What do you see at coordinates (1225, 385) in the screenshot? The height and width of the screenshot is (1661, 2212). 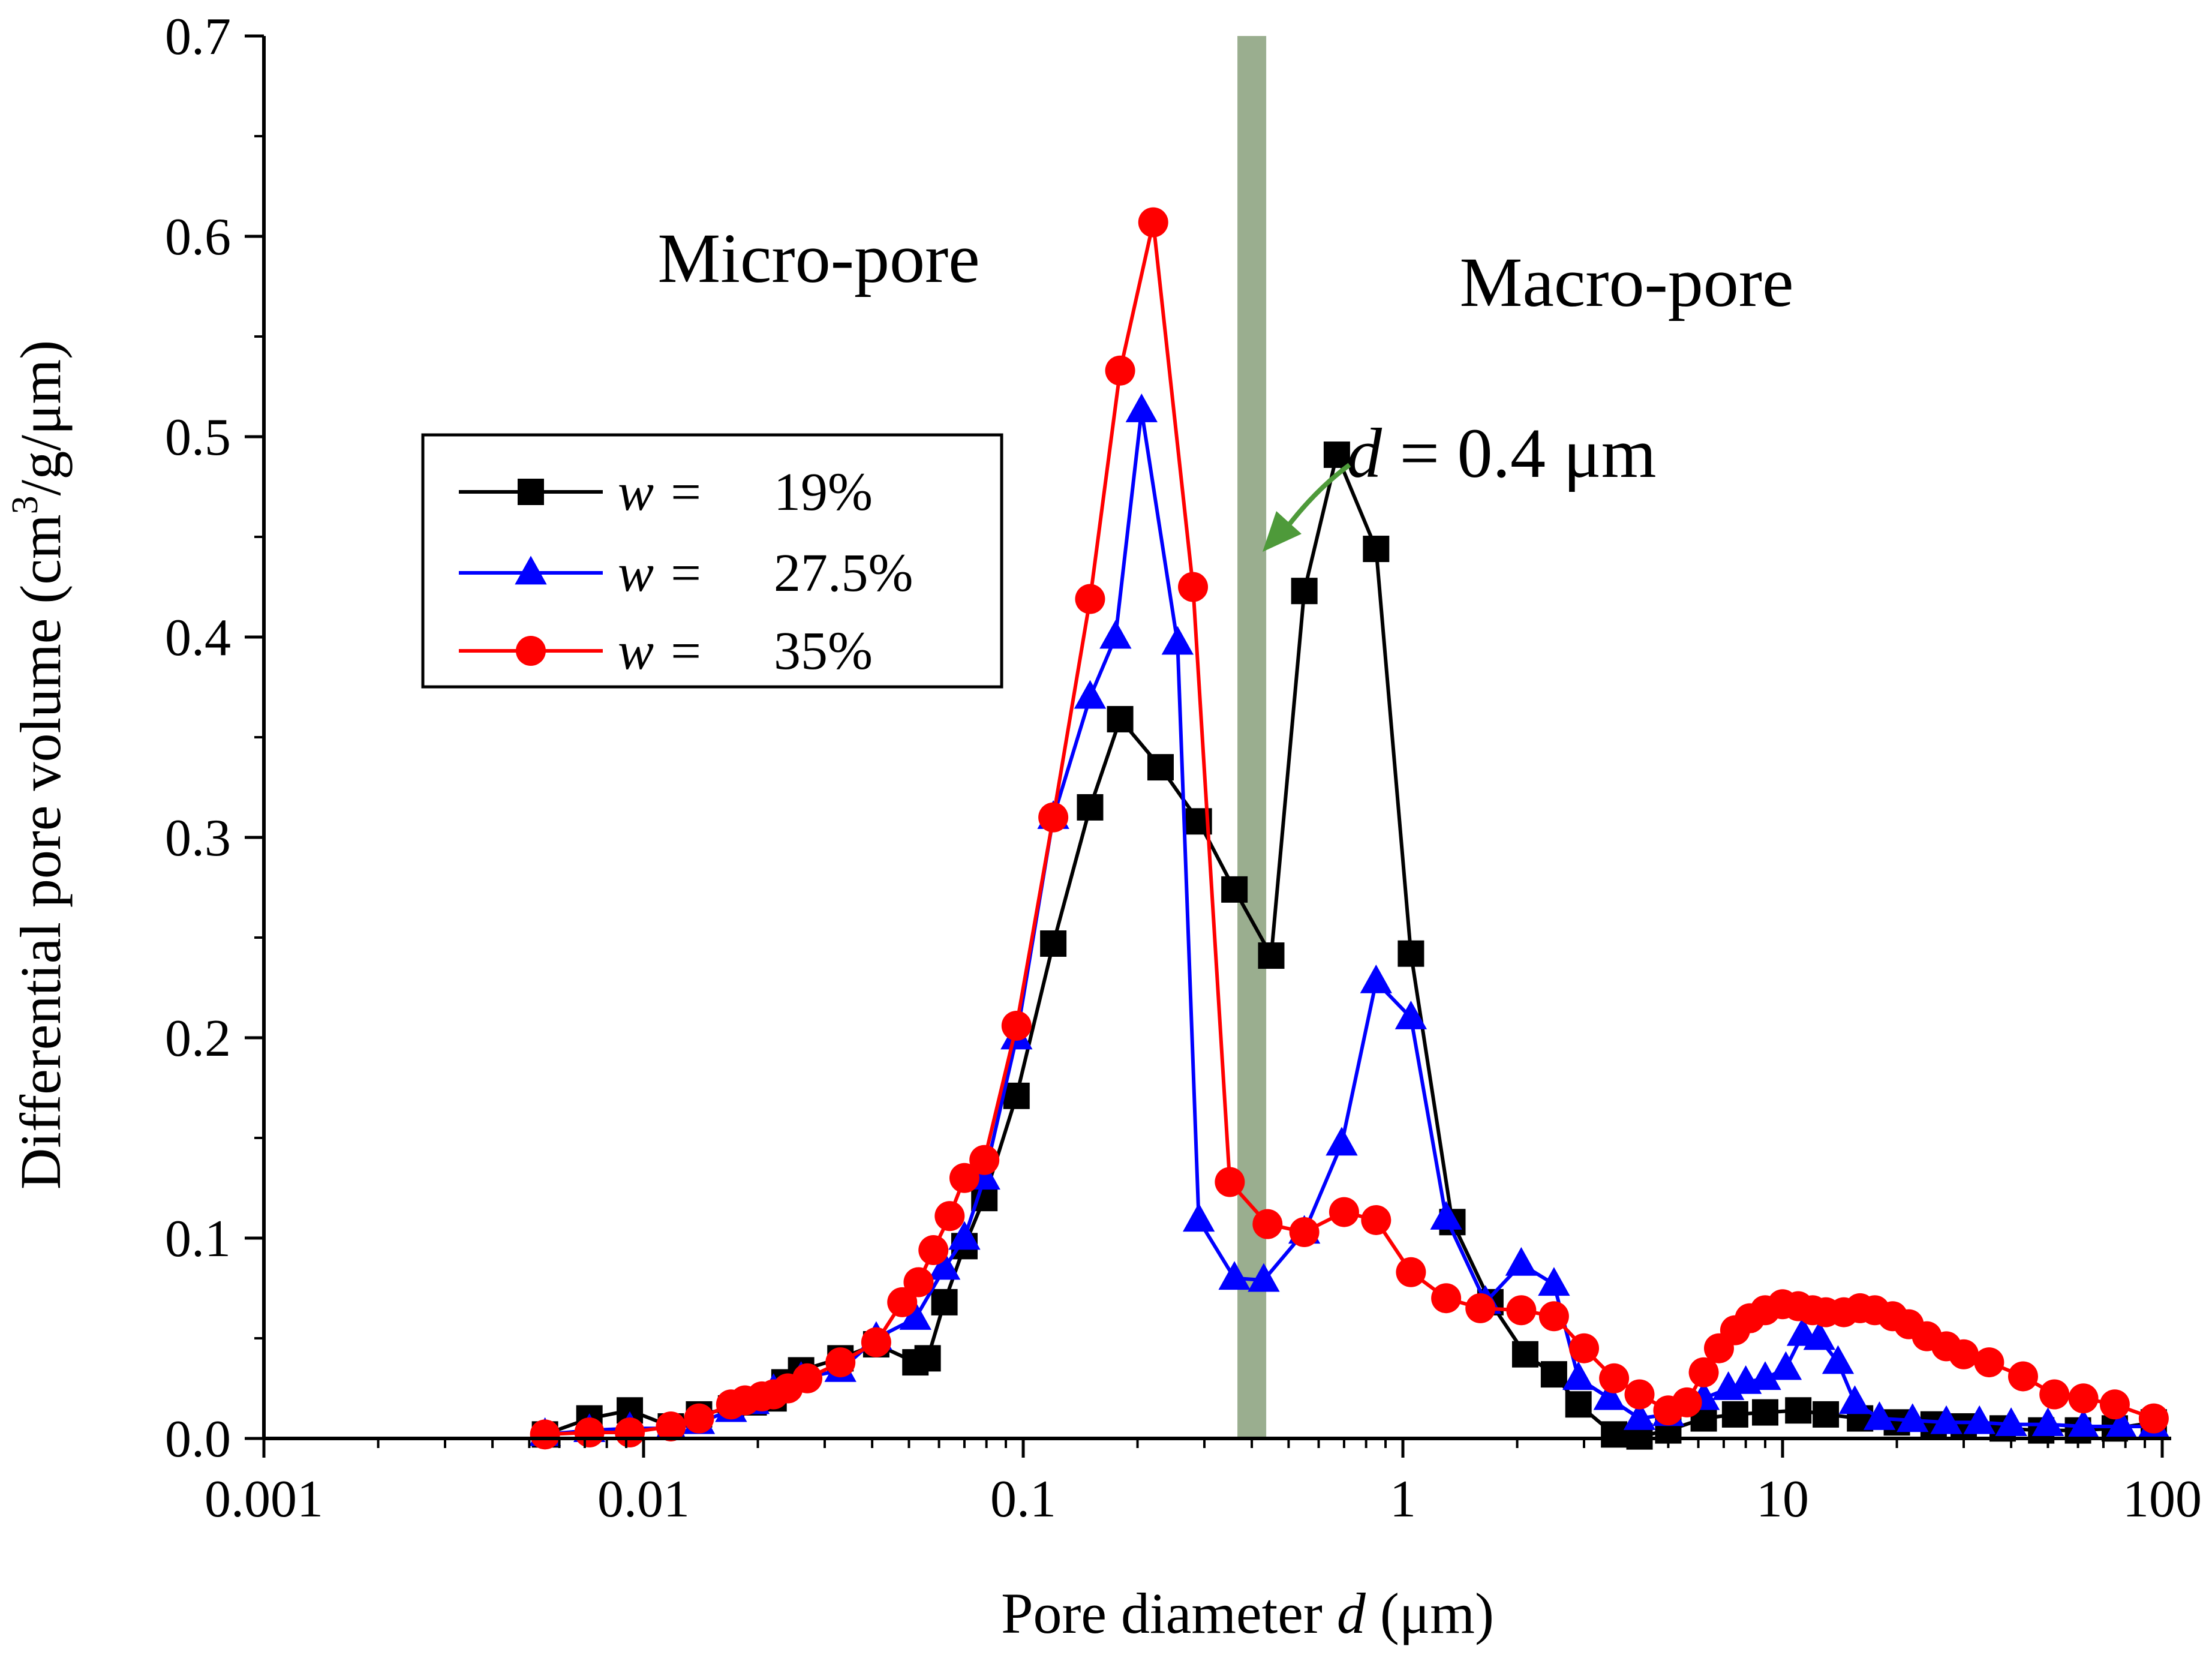 I see `annotation-layer: Micro-pore Macro-pore d = 0.4 μm` at bounding box center [1225, 385].